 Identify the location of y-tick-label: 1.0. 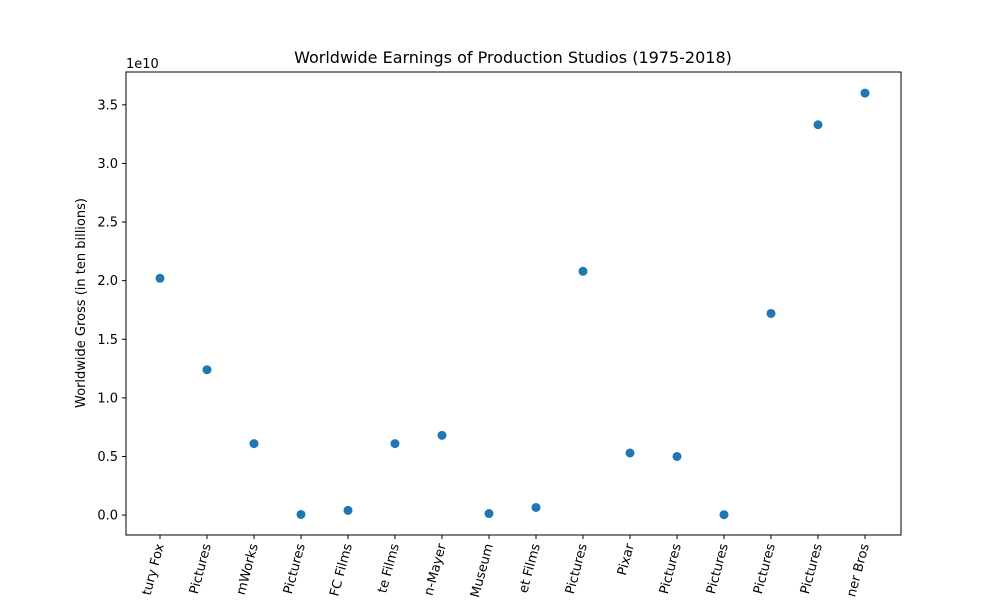
(107, 398).